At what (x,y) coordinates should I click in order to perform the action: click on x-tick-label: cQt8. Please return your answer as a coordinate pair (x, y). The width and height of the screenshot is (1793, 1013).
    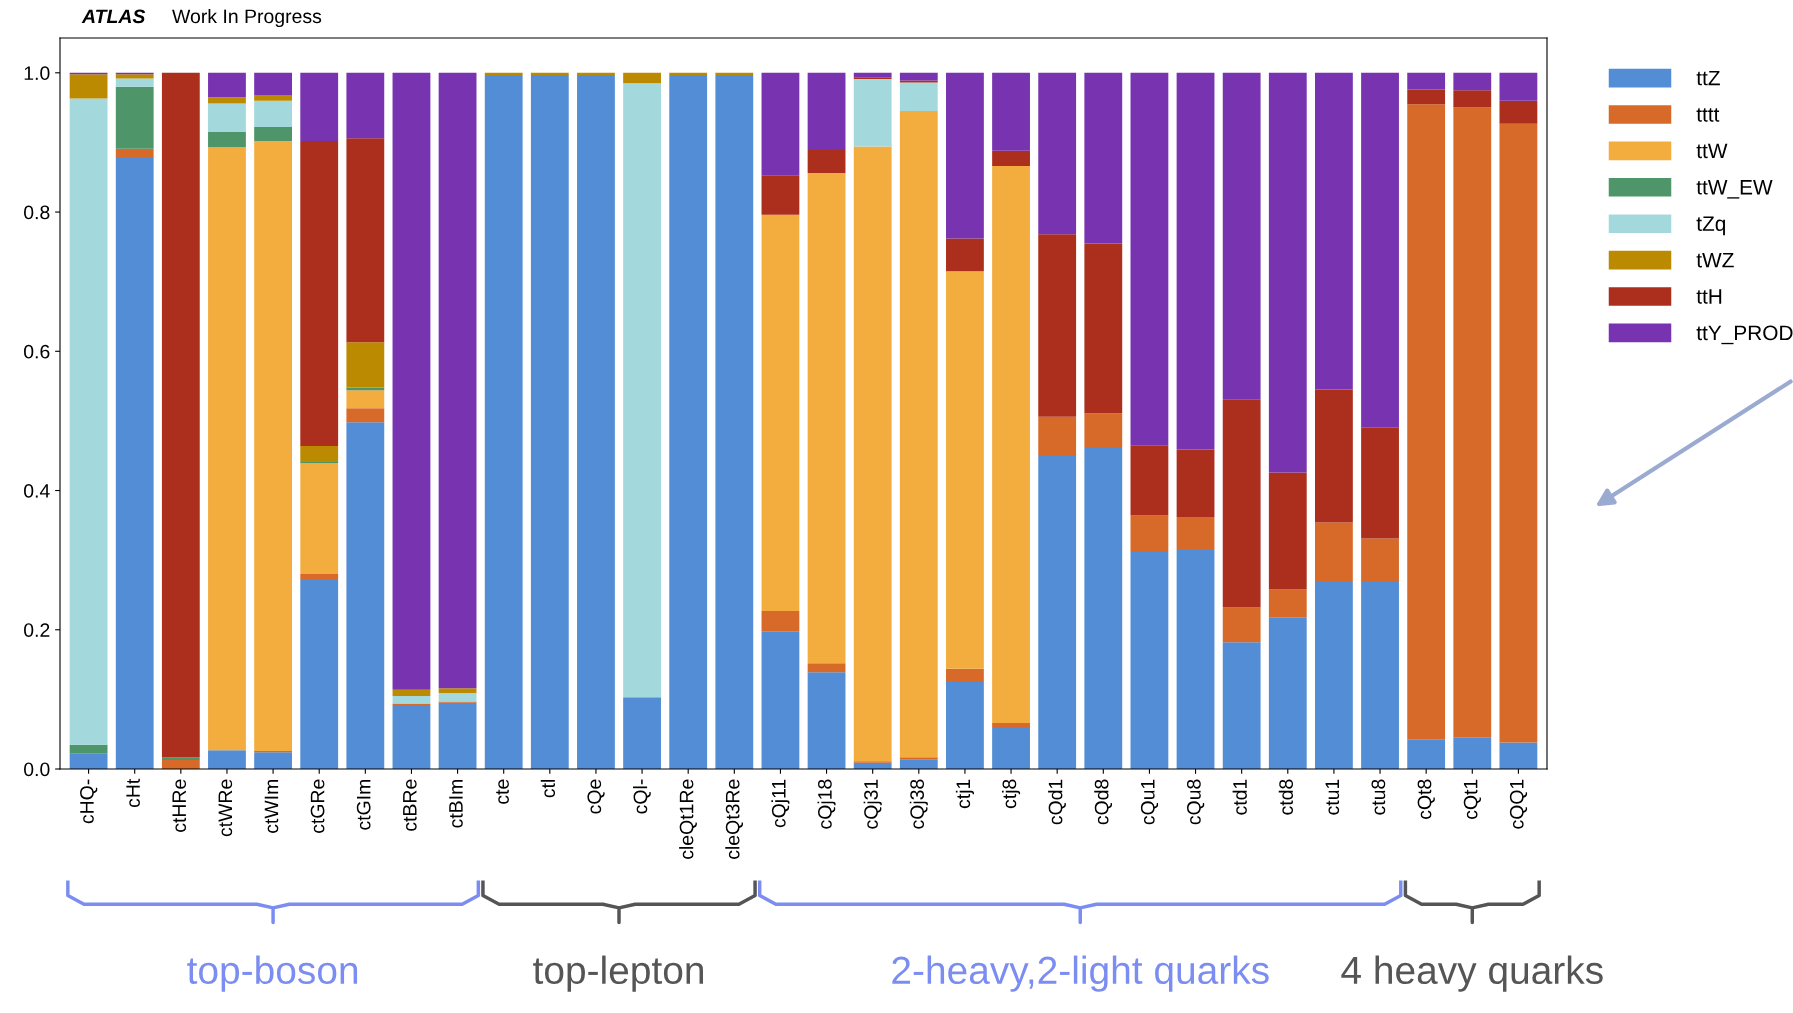
    Looking at the image, I should click on (1426, 799).